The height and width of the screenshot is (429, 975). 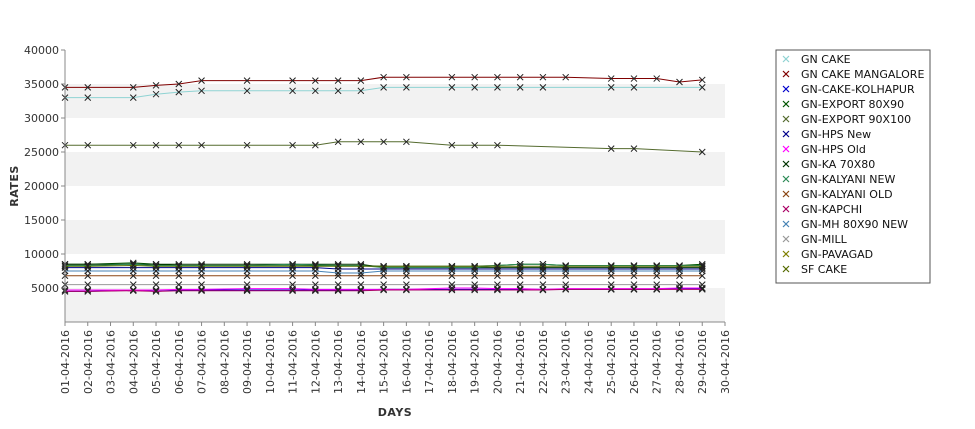 I want to click on y-axis-title: RATES, so click(x=14, y=186).